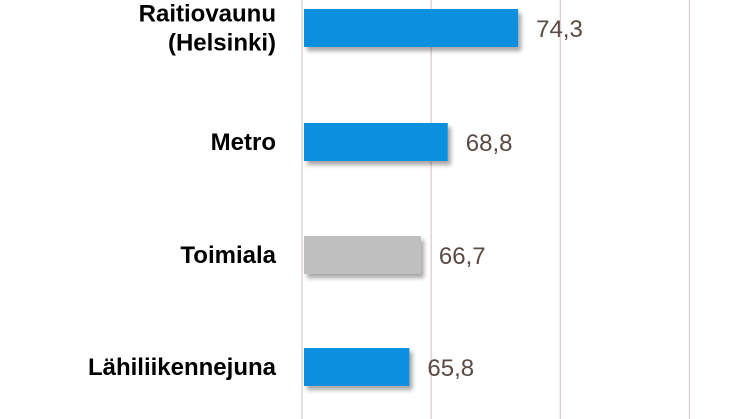 The image size is (746, 419). What do you see at coordinates (450, 368) in the screenshot?
I see `value-label-3: 65,8` at bounding box center [450, 368].